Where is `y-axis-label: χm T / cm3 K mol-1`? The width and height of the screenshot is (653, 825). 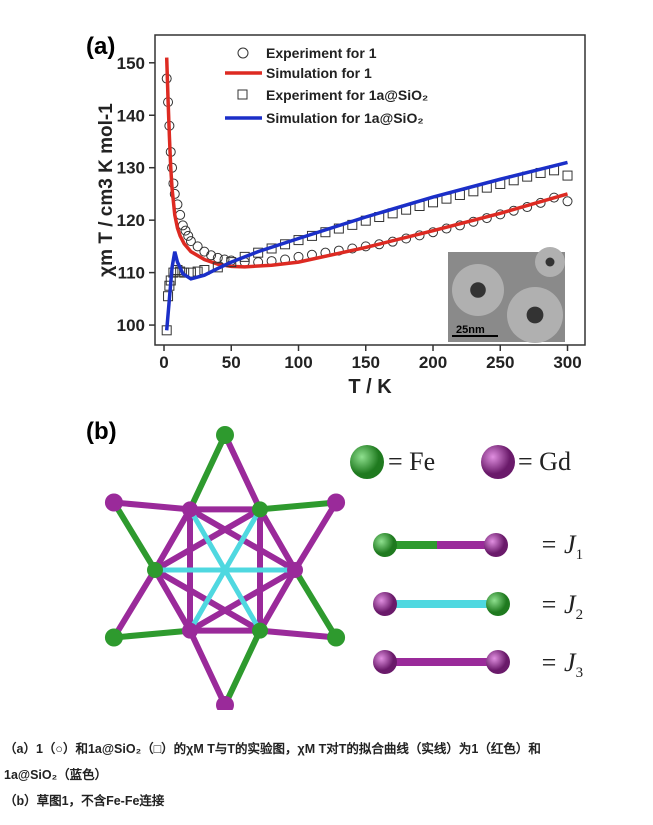 y-axis-label: χm T / cm3 K mol-1 is located at coordinates (106, 190).